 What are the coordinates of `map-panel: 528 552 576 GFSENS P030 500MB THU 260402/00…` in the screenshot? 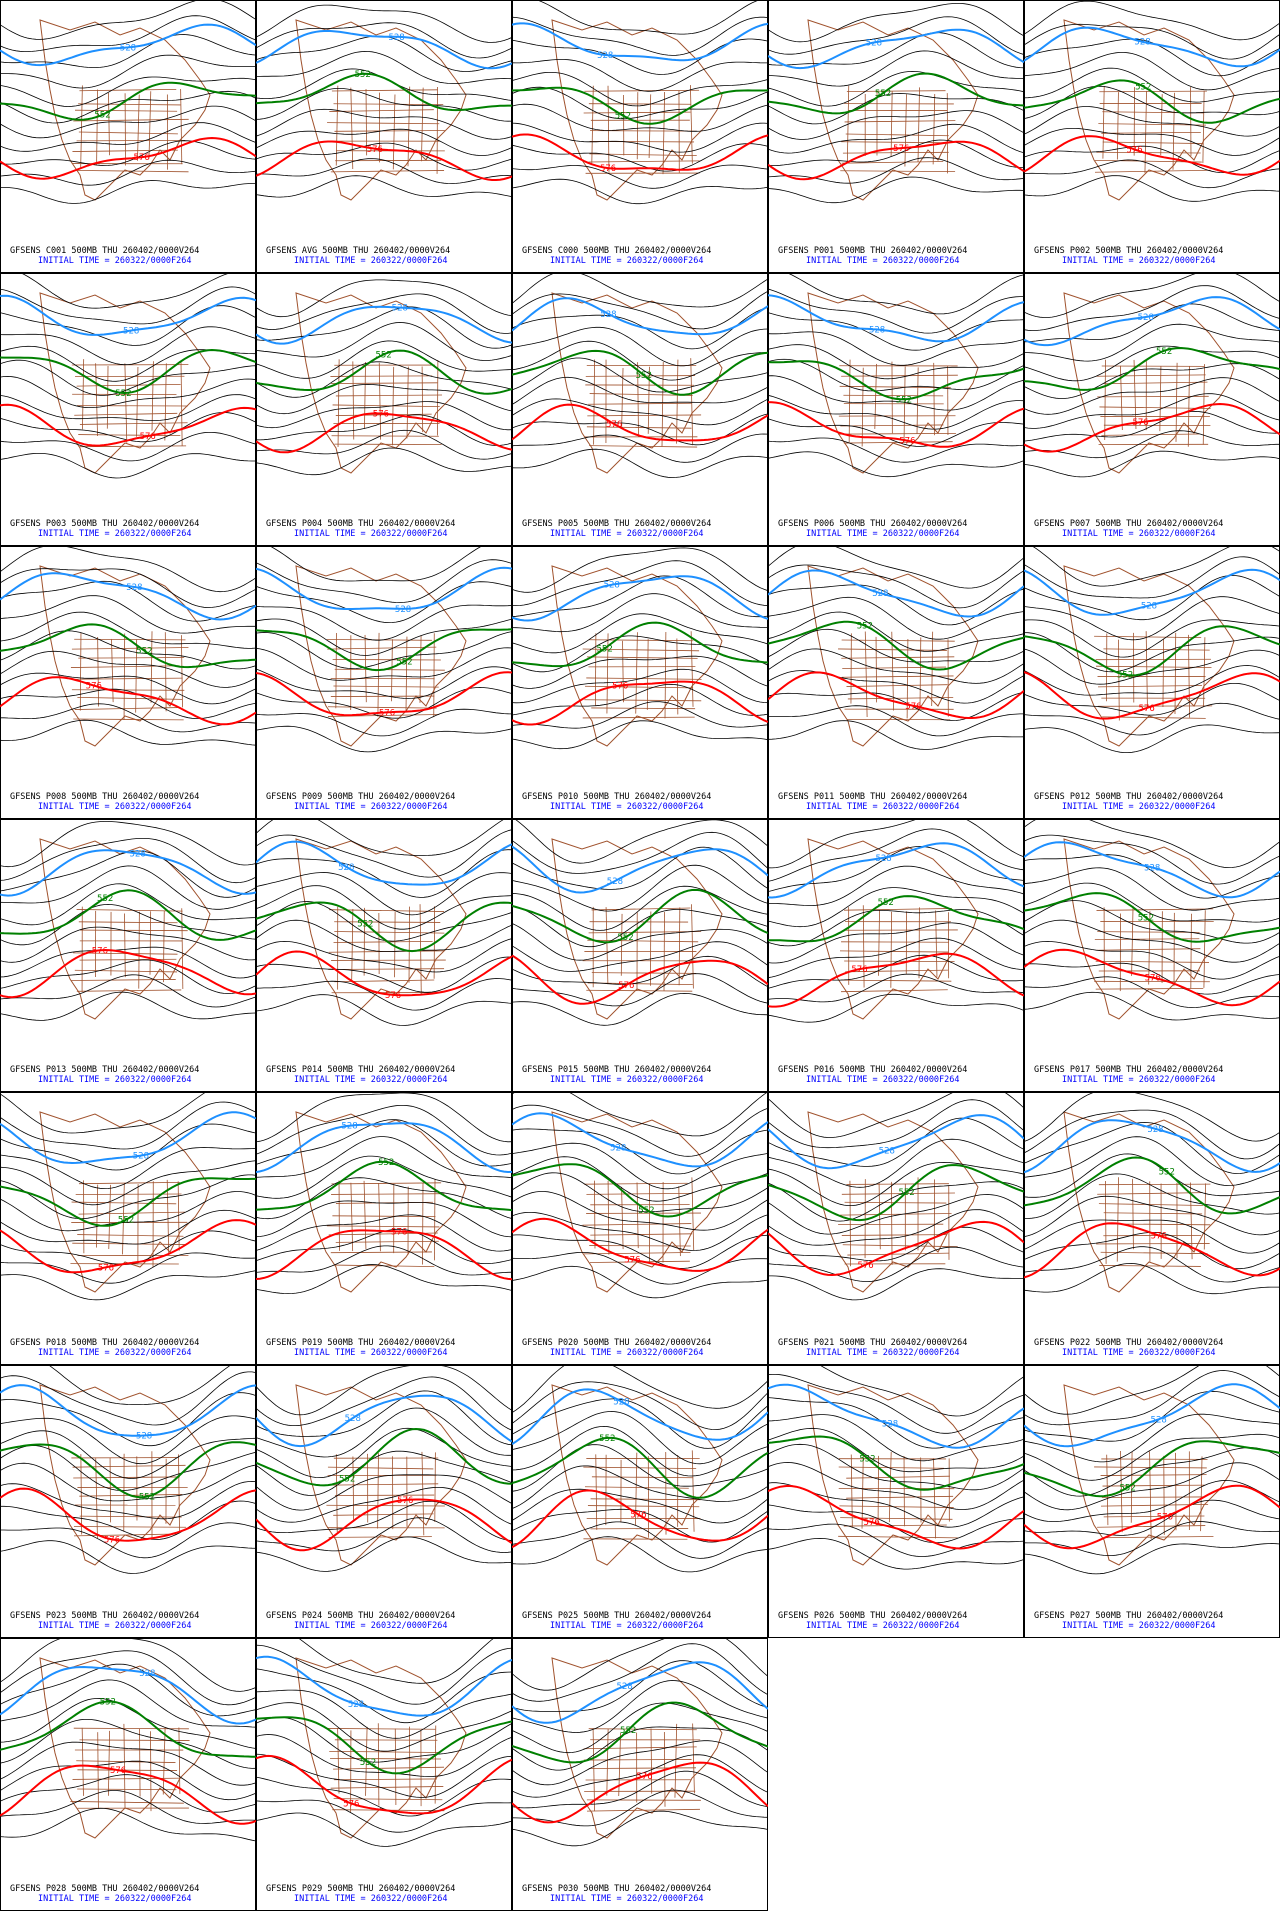 It's located at (640, 1774).